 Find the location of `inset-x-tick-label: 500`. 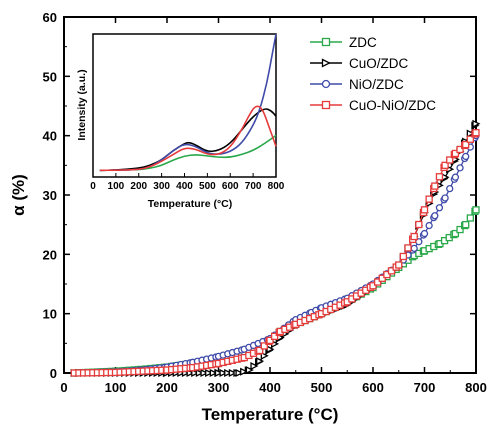

inset-x-tick-label: 500 is located at coordinates (207, 186).